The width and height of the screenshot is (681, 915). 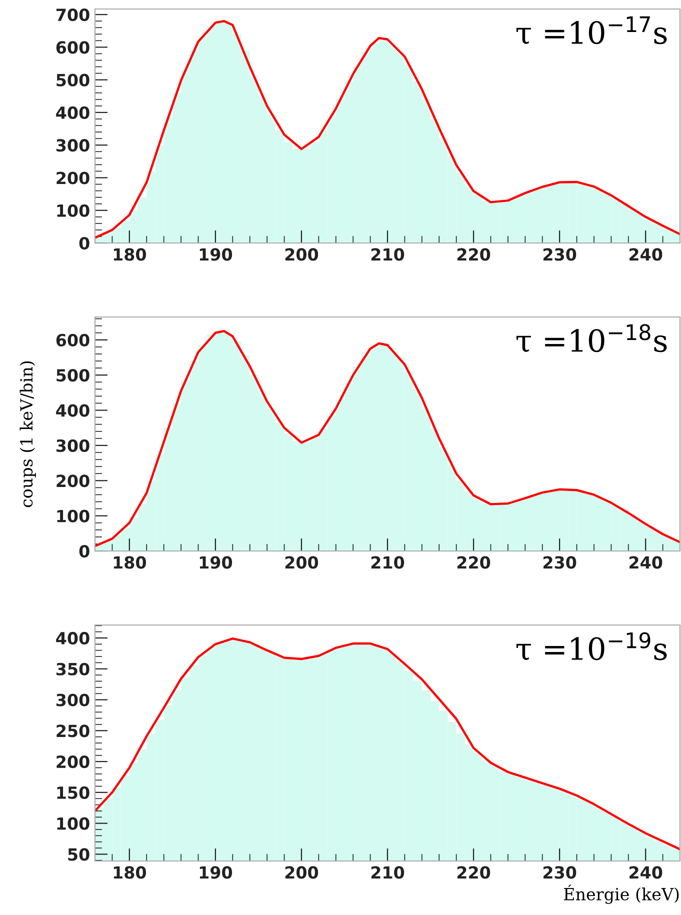 What do you see at coordinates (591, 646) in the screenshot?
I see `annotation: τ =10$^{−19}$s` at bounding box center [591, 646].